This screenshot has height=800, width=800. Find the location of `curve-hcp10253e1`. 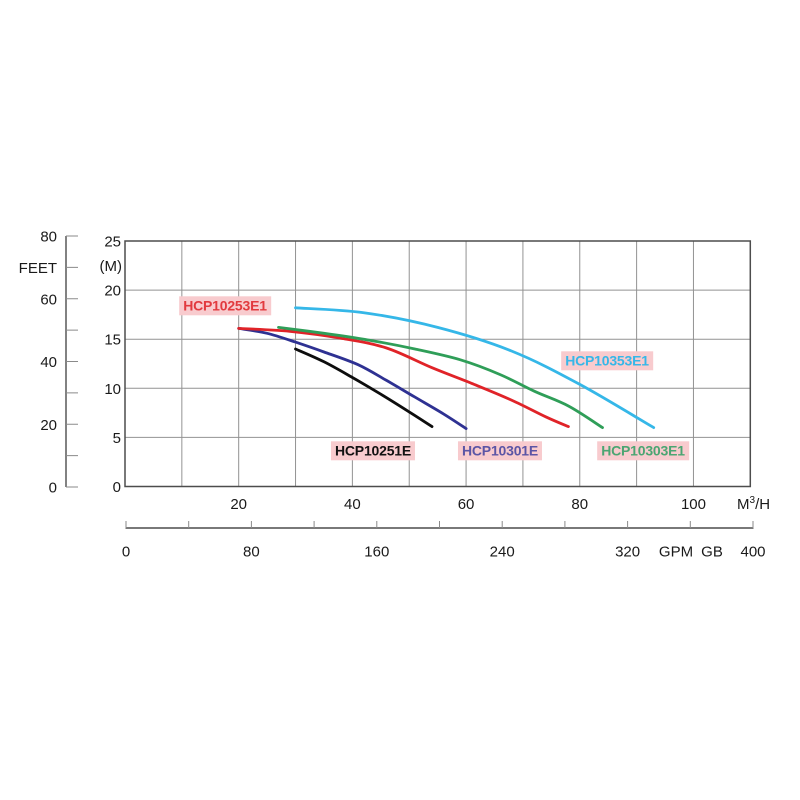

curve-hcp10253e1 is located at coordinates (403, 377).